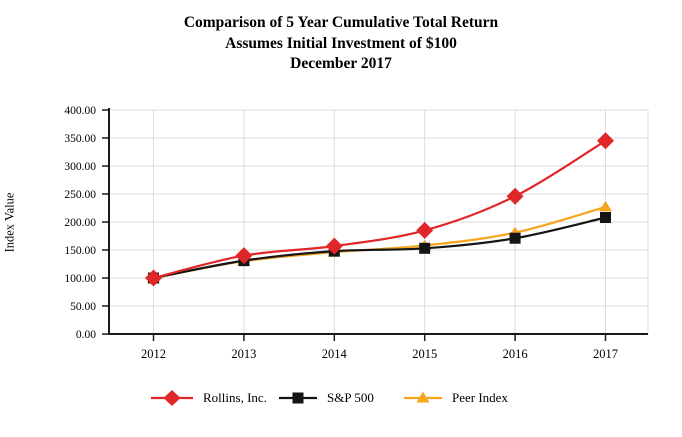  Describe the element at coordinates (335, 354) in the screenshot. I see `x-tick-label: 2014` at that location.